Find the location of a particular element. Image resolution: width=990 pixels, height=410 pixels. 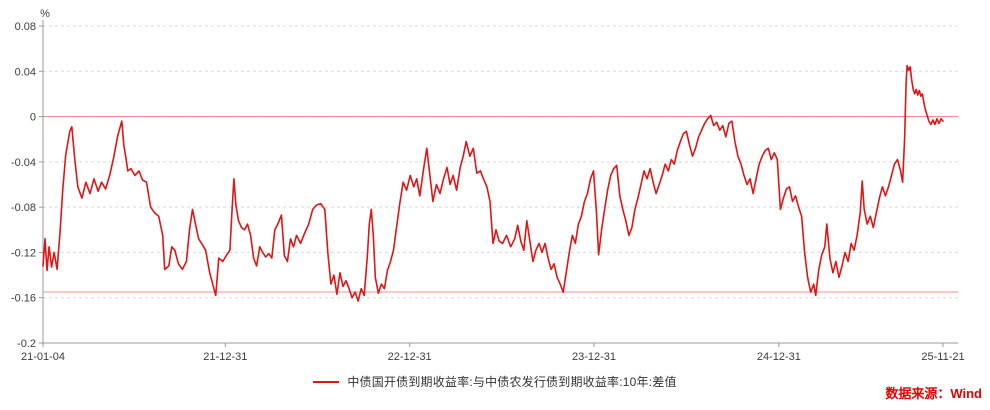

y-tick-label: 0.08 is located at coordinates (25, 27).